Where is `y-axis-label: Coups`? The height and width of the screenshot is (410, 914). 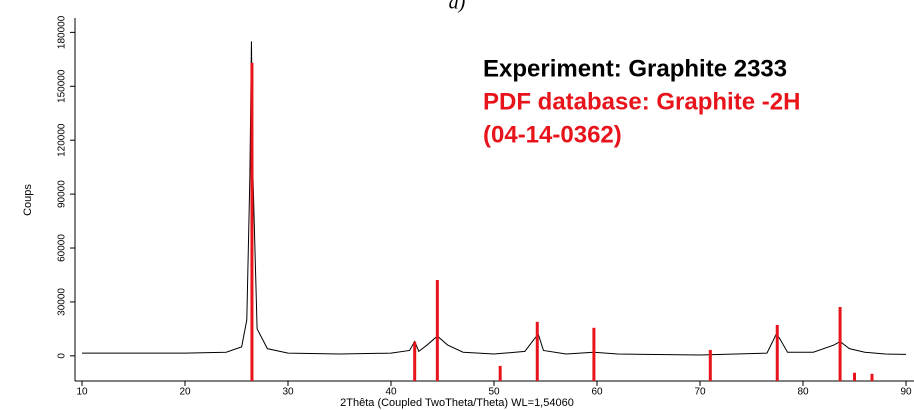 y-axis-label: Coups is located at coordinates (28, 200).